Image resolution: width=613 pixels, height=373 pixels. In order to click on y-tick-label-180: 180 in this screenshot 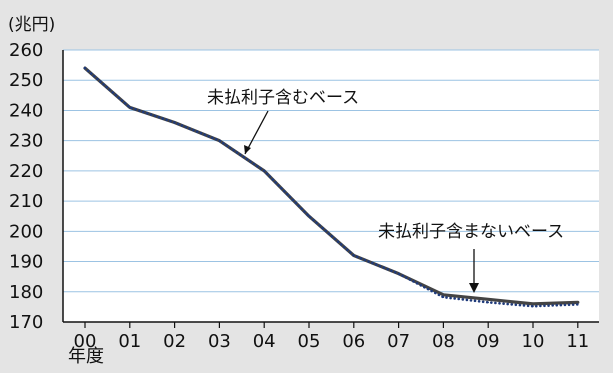, I will do `click(26, 292)`.